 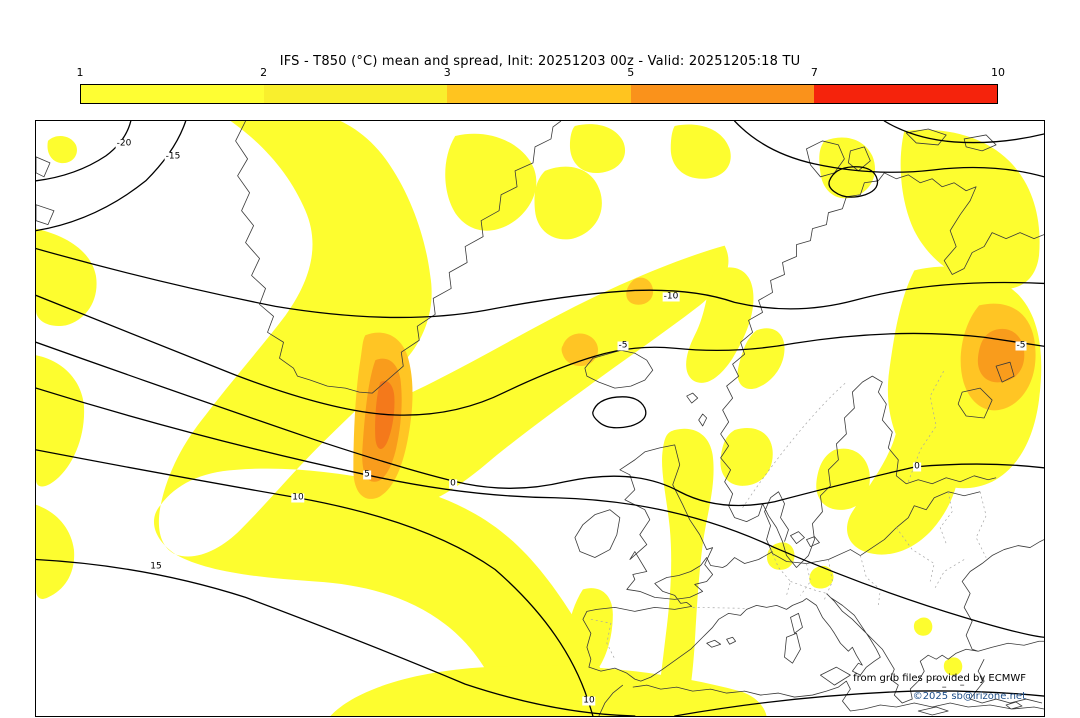 I want to click on contour-label: -10, so click(x=671, y=296).